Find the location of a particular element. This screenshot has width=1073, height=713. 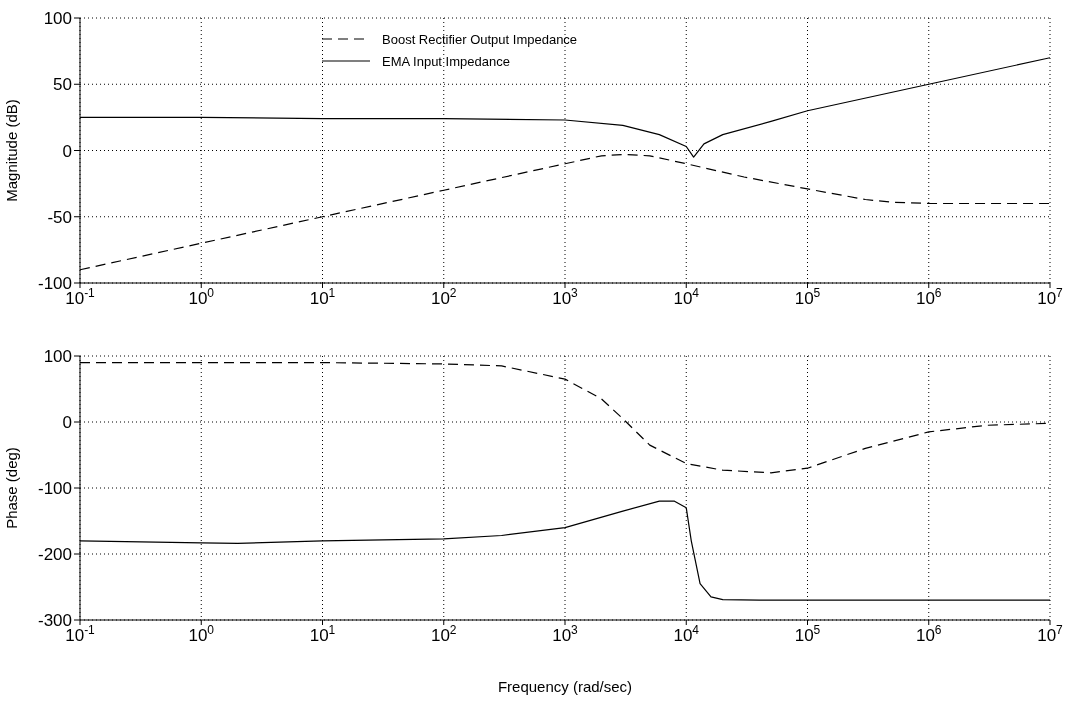

x-axis-title: Frequency (rad/sec) is located at coordinates (565, 686).